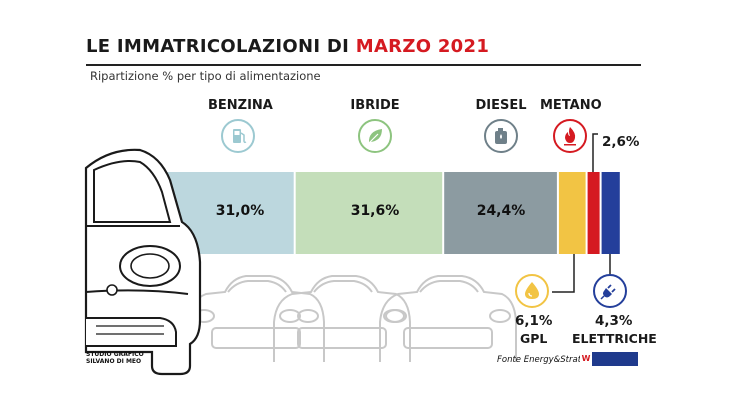 This screenshot has height=416, width=735. Describe the element at coordinates (143, 262) in the screenshot. I see `big-car-illustration` at that location.